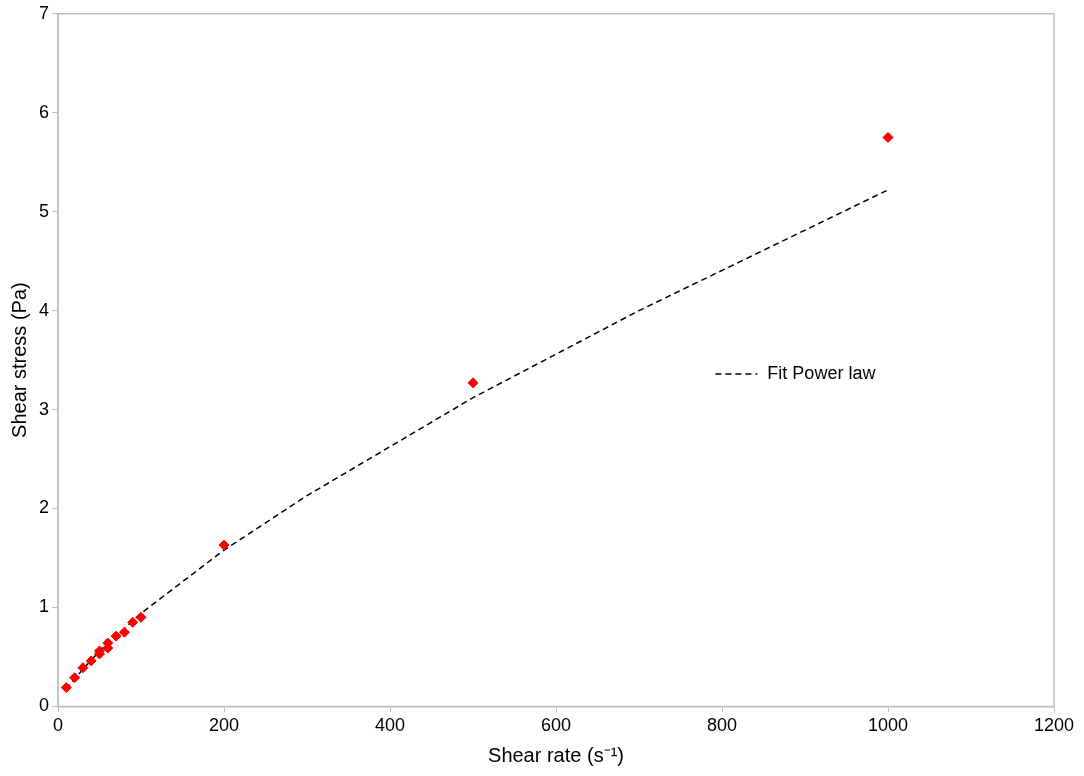 Image resolution: width=1084 pixels, height=776 pixels. I want to click on x-axis-title: Shear rate (s⁻¹), so click(556, 754).